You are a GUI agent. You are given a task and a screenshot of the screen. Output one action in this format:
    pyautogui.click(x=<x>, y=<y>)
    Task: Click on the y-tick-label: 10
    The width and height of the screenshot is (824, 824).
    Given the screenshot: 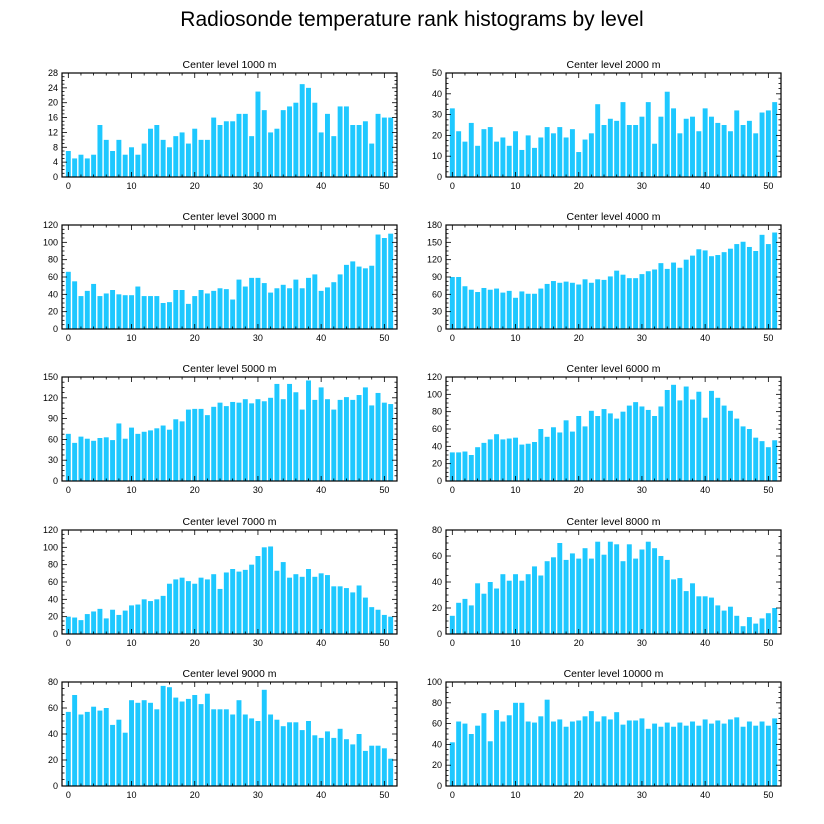 What is the action you would take?
    pyautogui.click(x=437, y=156)
    